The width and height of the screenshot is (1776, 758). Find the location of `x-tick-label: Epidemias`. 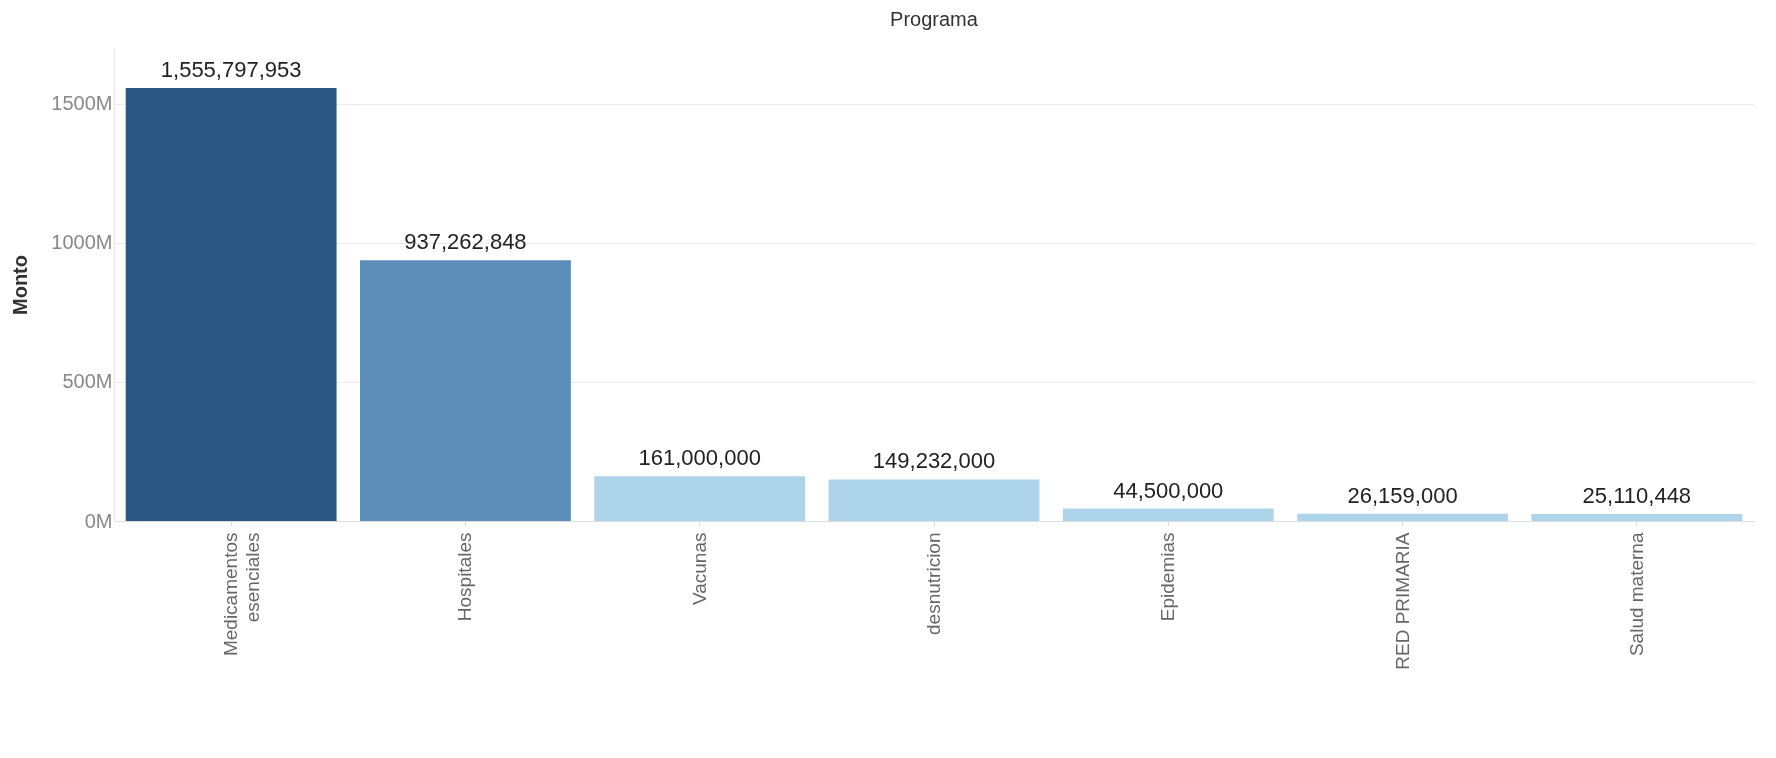

x-tick-label: Epidemias is located at coordinates (1168, 577).